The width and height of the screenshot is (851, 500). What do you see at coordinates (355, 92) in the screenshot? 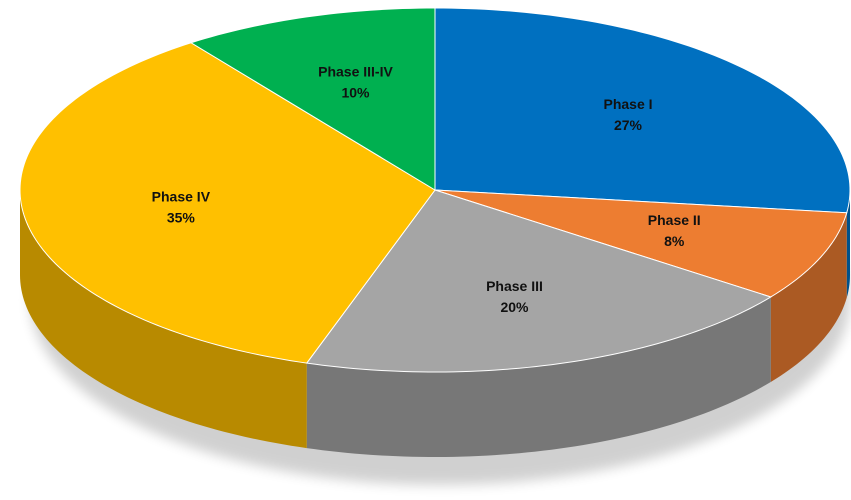
I see `slice-value-label: 10%` at bounding box center [355, 92].